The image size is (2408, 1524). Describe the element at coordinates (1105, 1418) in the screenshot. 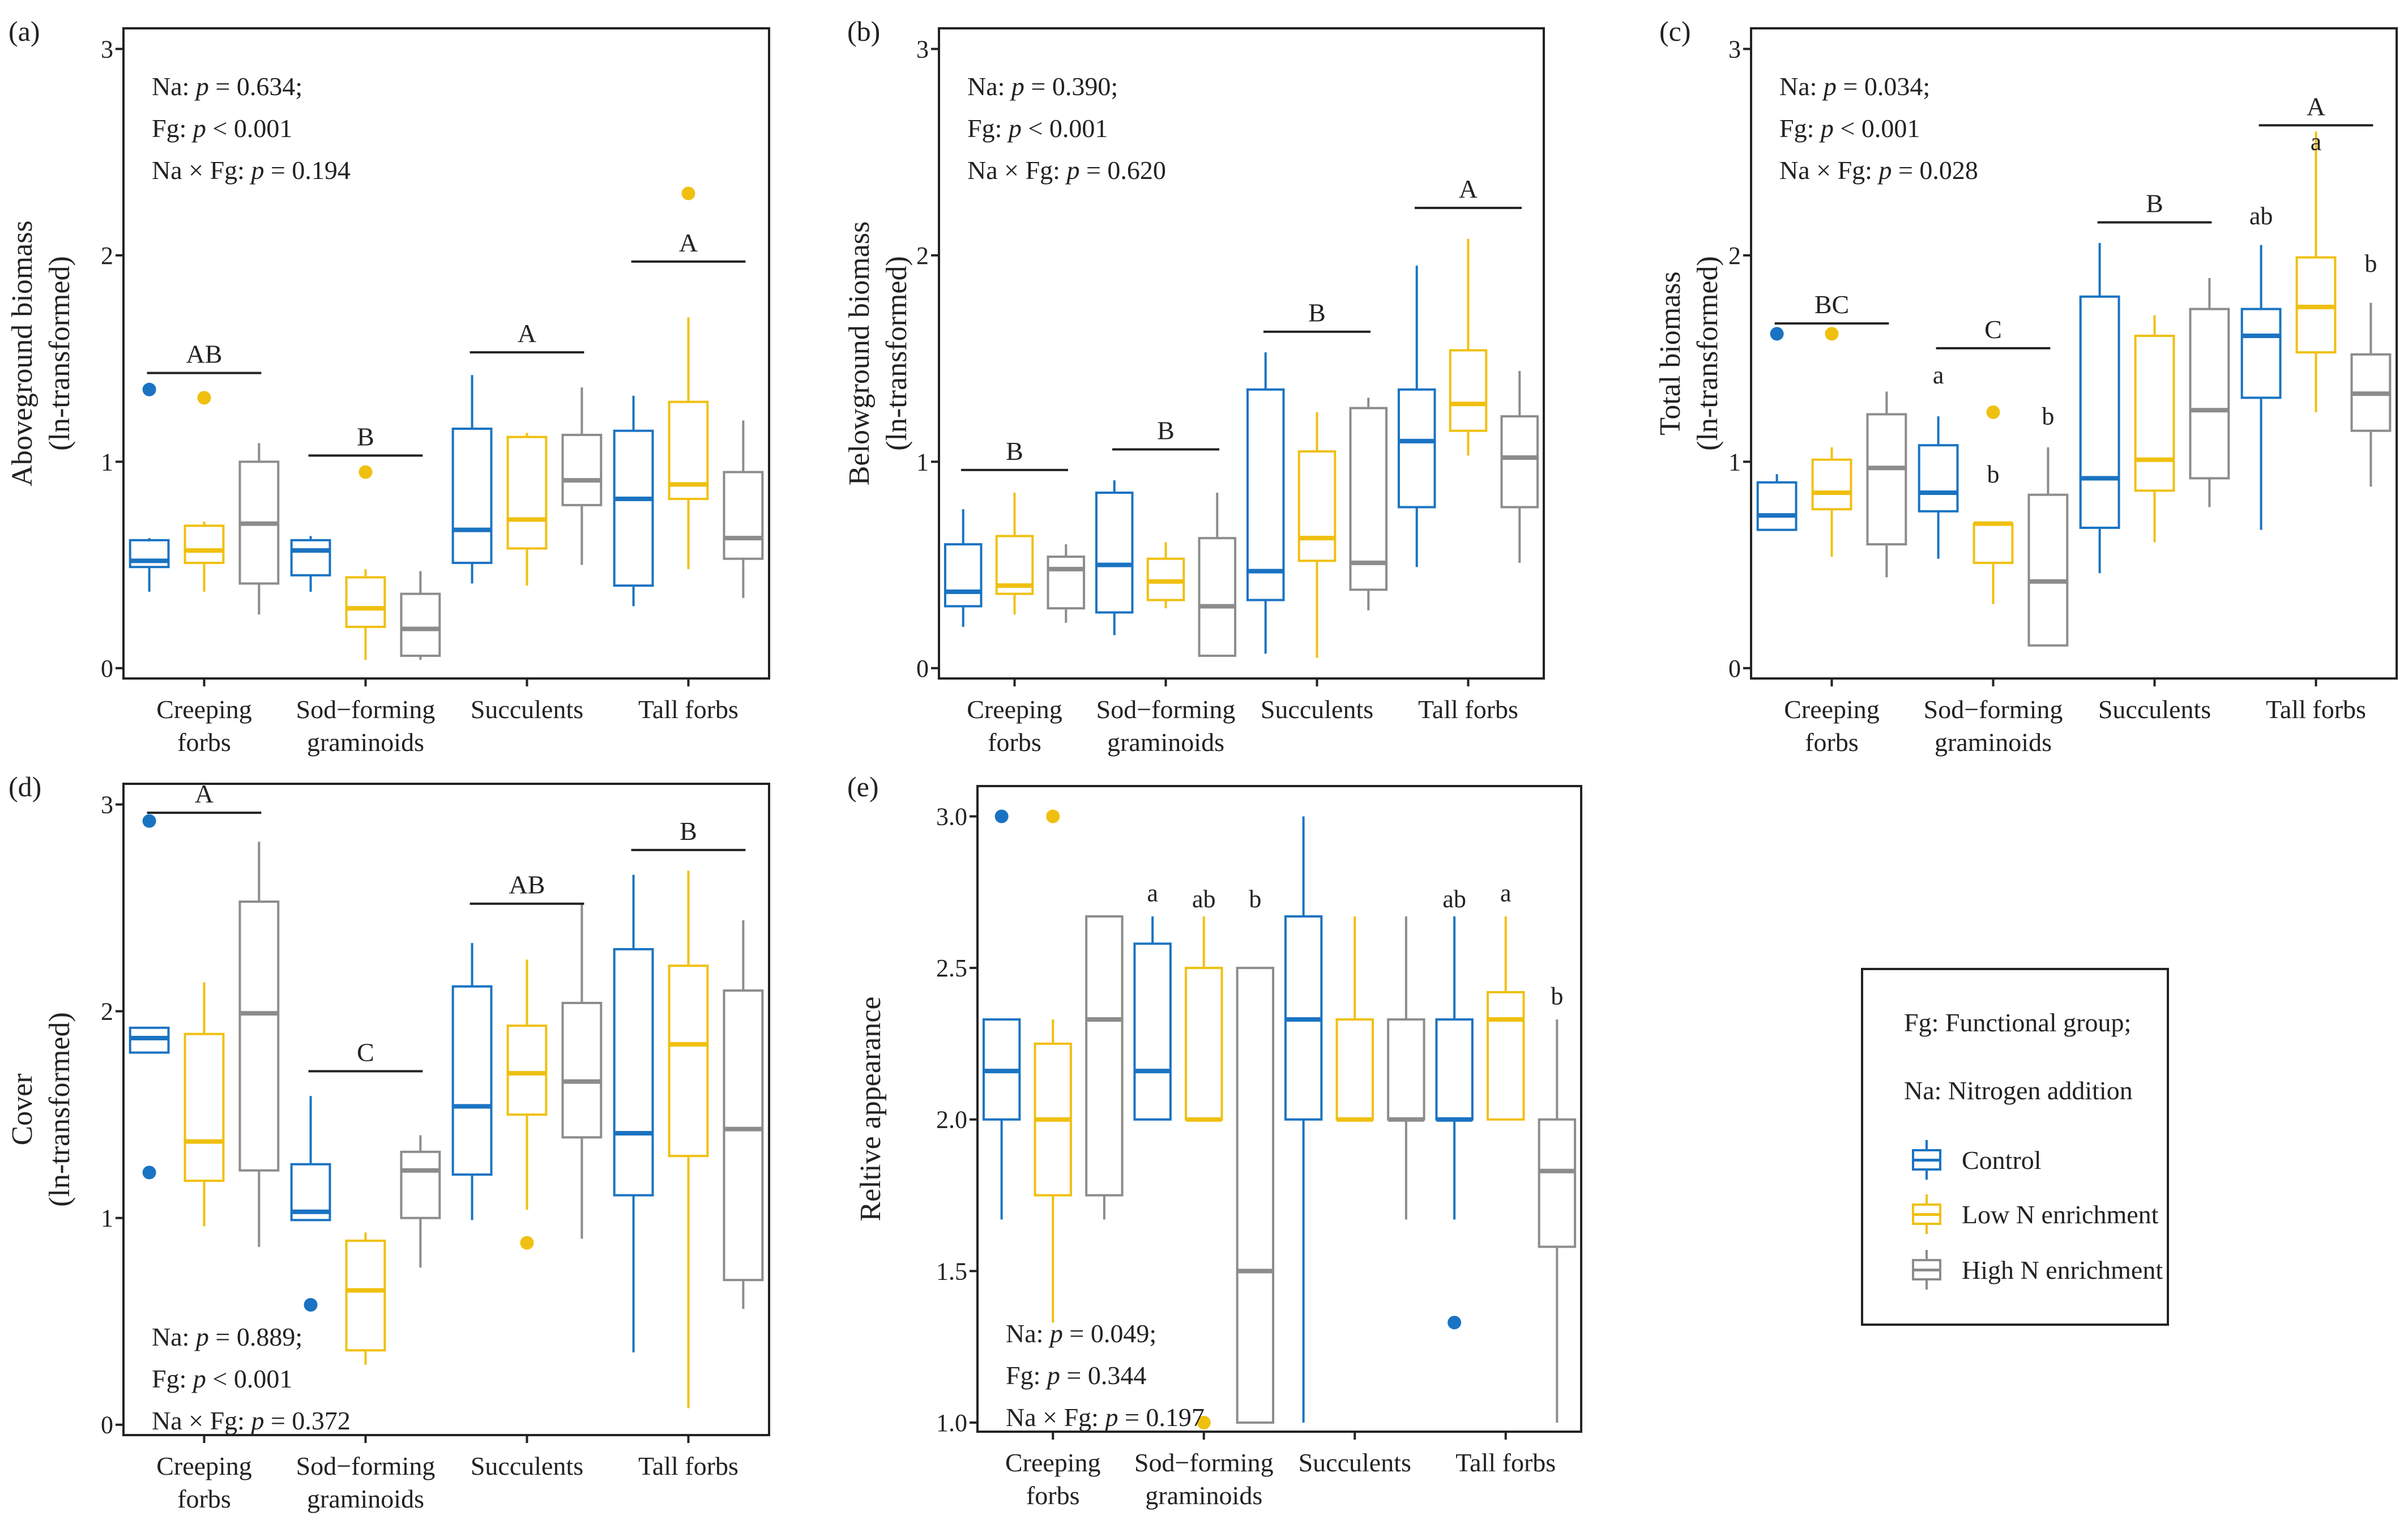

I see `stats-line: Na × Fg: p = 0.197` at that location.